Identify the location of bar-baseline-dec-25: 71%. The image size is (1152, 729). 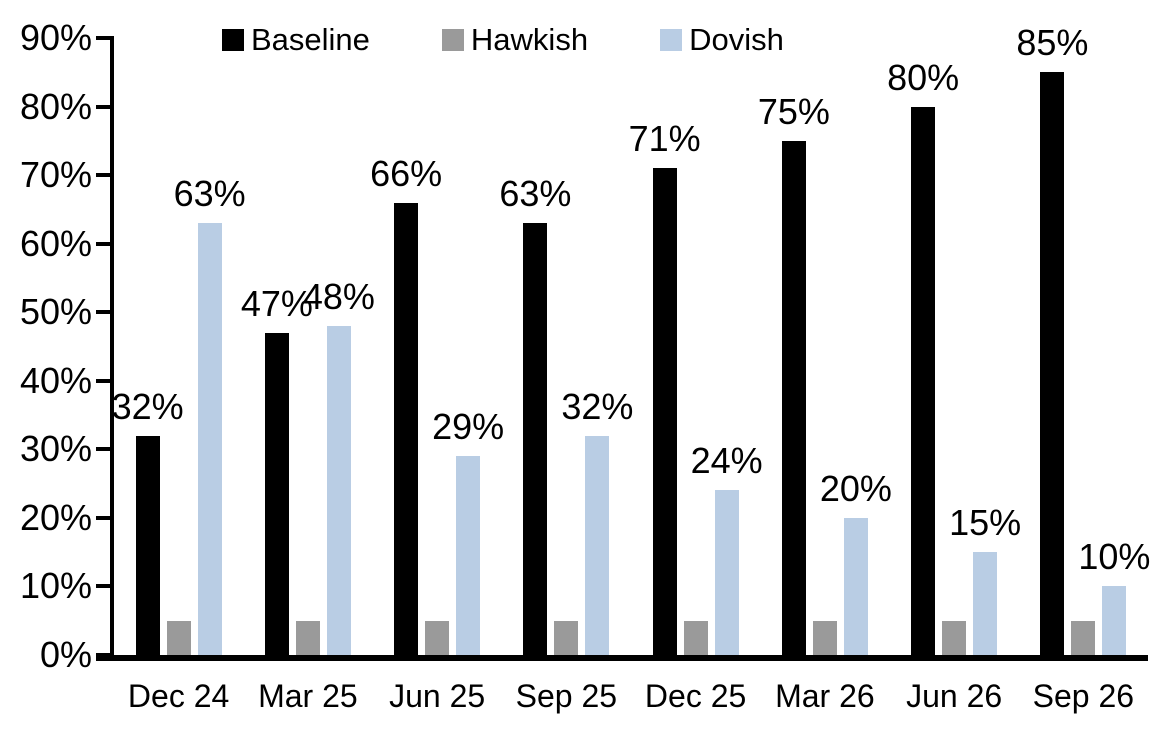
(665, 387).